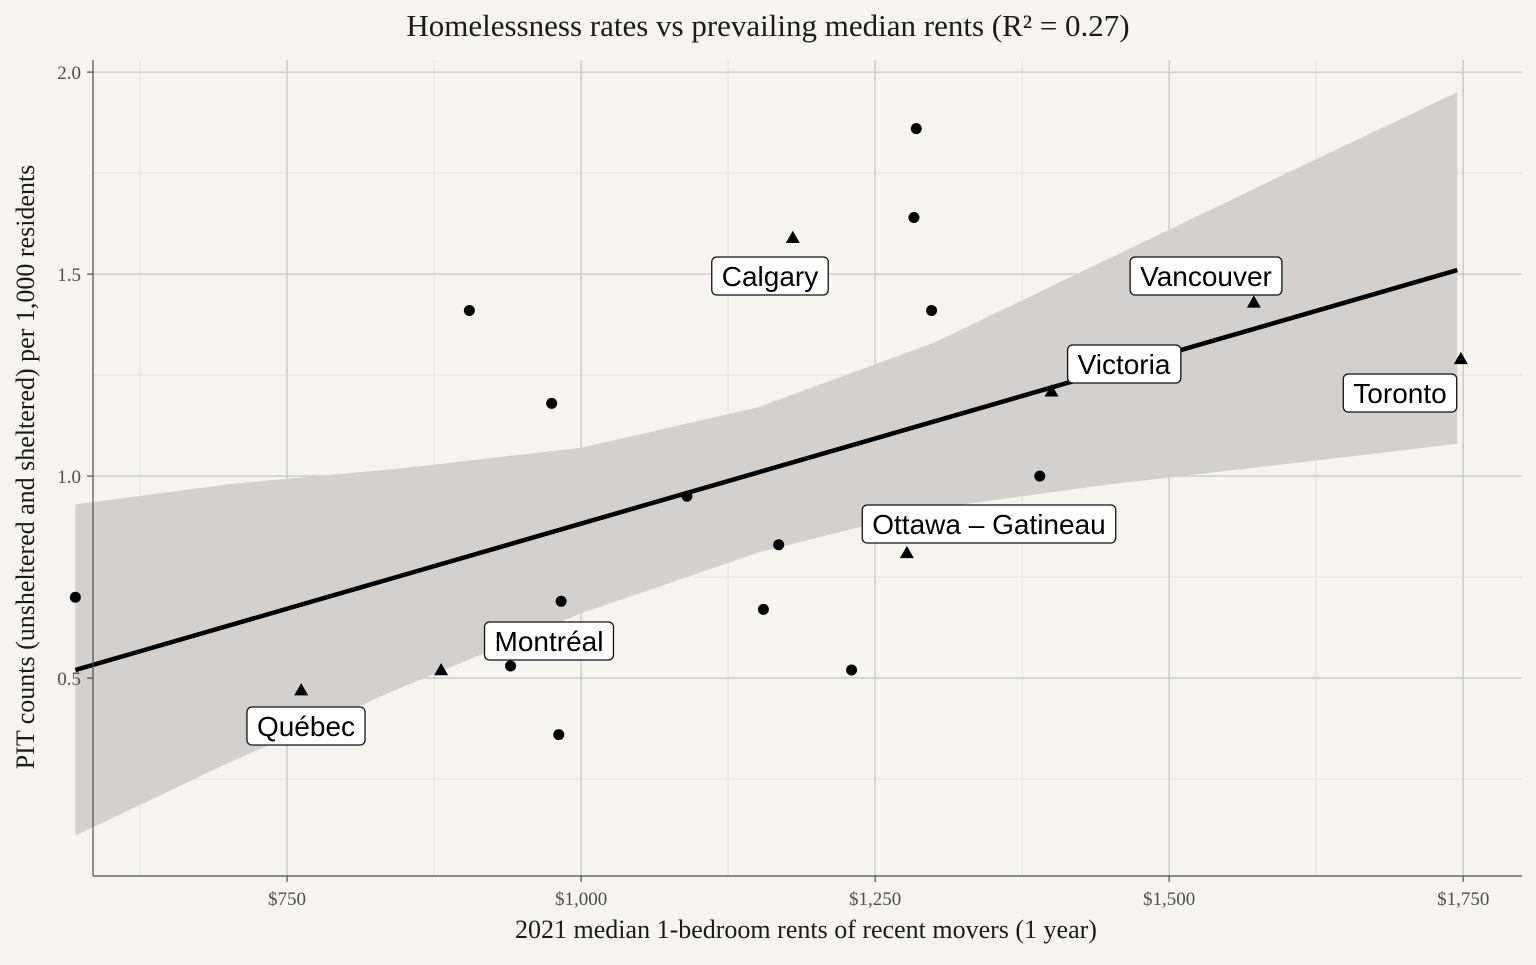  I want to click on city-label-text: Ottawa – Gatineau, so click(988, 524).